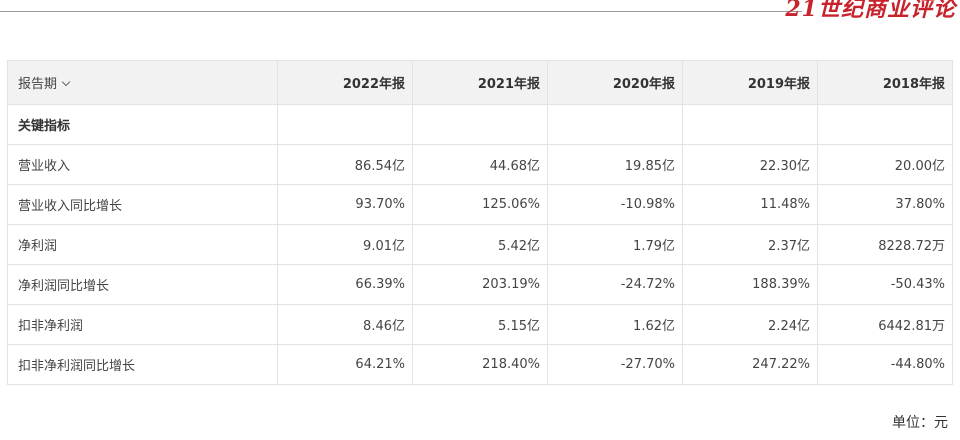 This screenshot has height=440, width=960. What do you see at coordinates (345, 364) in the screenshot?
I see `table-cell: 64.21%` at bounding box center [345, 364].